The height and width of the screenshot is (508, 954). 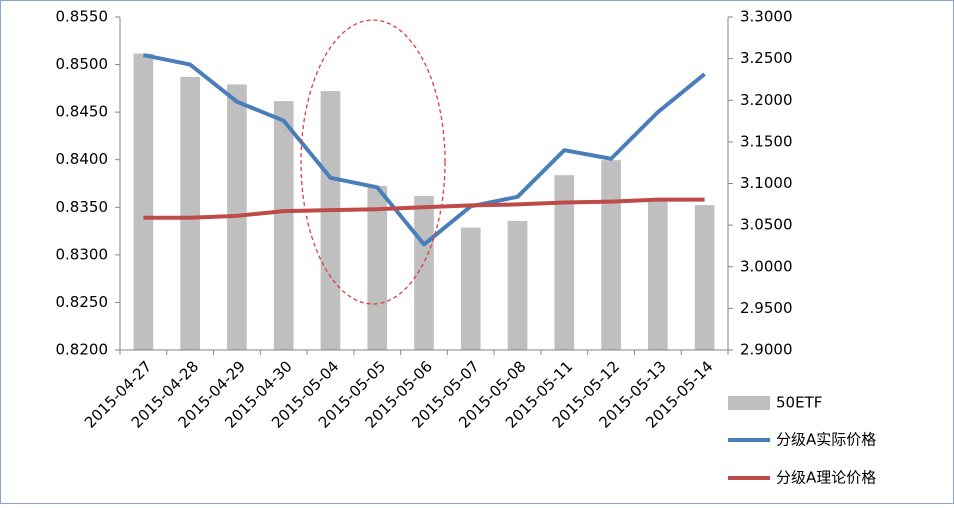 What do you see at coordinates (766, 183) in the screenshot?
I see `y2-tick-label: 3.1000` at bounding box center [766, 183].